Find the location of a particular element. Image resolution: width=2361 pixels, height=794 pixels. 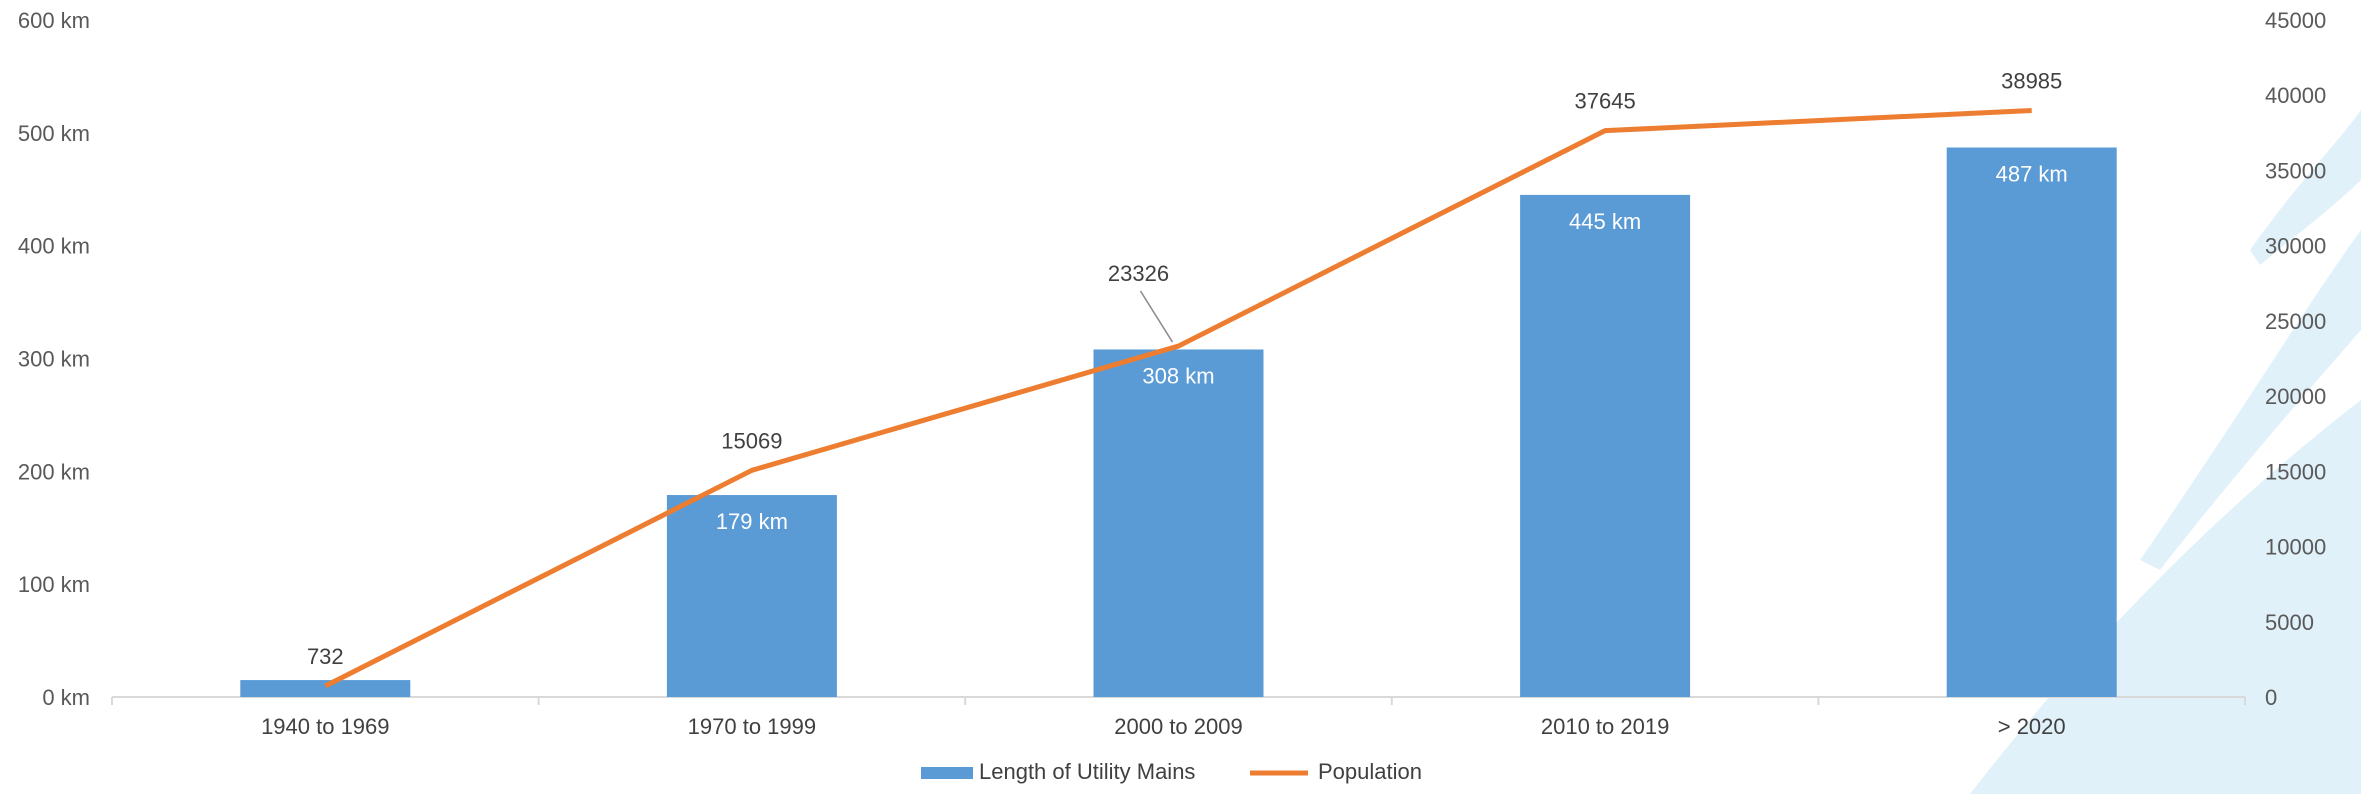

right-axis-tick-label: 35000 is located at coordinates (2295, 170).